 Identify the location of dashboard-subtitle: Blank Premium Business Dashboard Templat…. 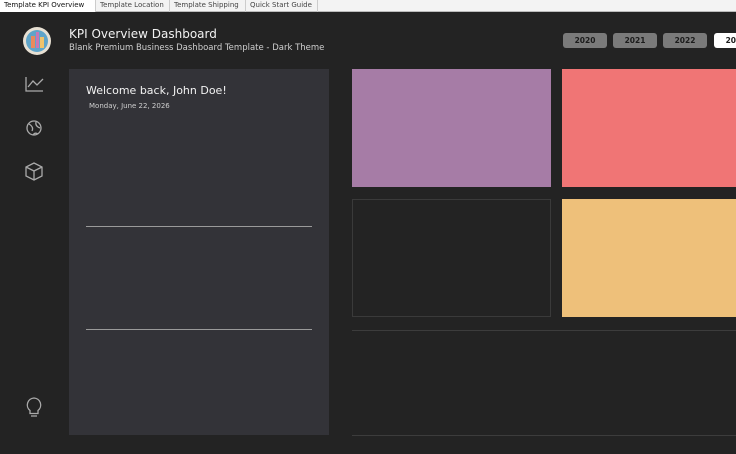
(197, 48).